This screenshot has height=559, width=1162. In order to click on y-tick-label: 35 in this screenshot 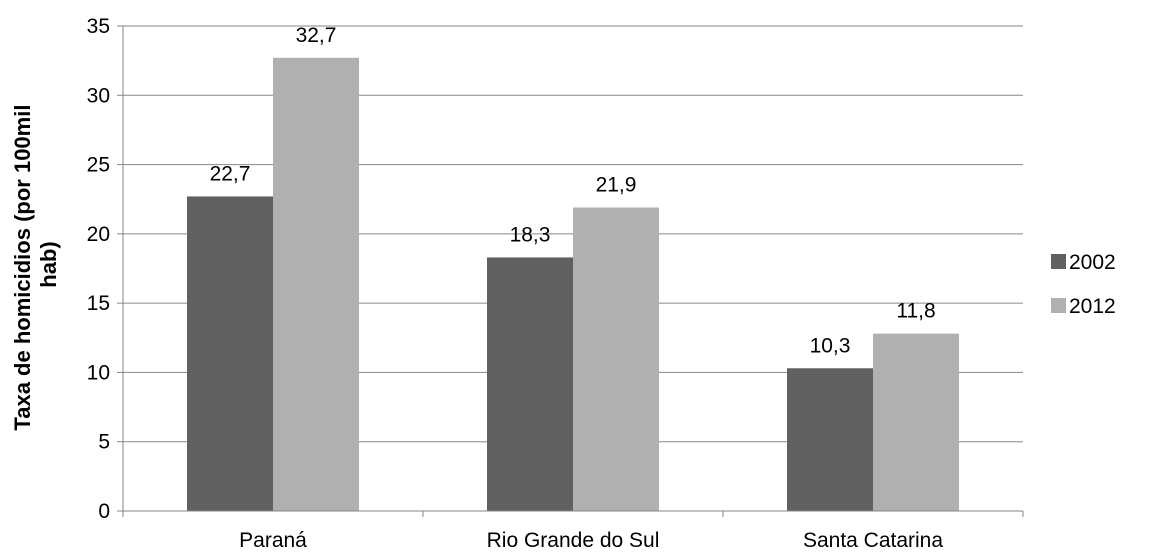, I will do `click(98, 26)`.